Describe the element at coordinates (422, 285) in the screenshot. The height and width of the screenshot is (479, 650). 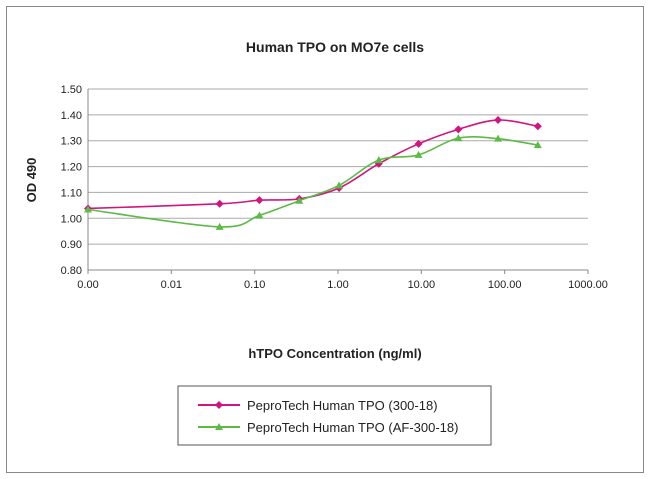
I see `x-tick-label: 10.00` at that location.